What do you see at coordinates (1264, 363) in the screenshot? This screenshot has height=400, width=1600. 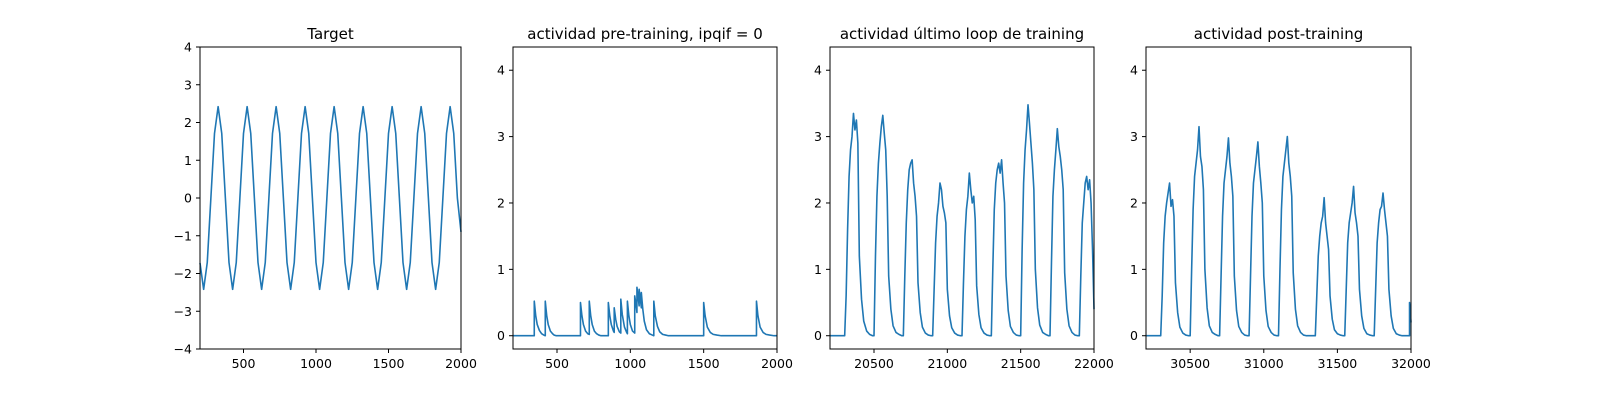 I see `x-tick-label: 31000` at bounding box center [1264, 363].